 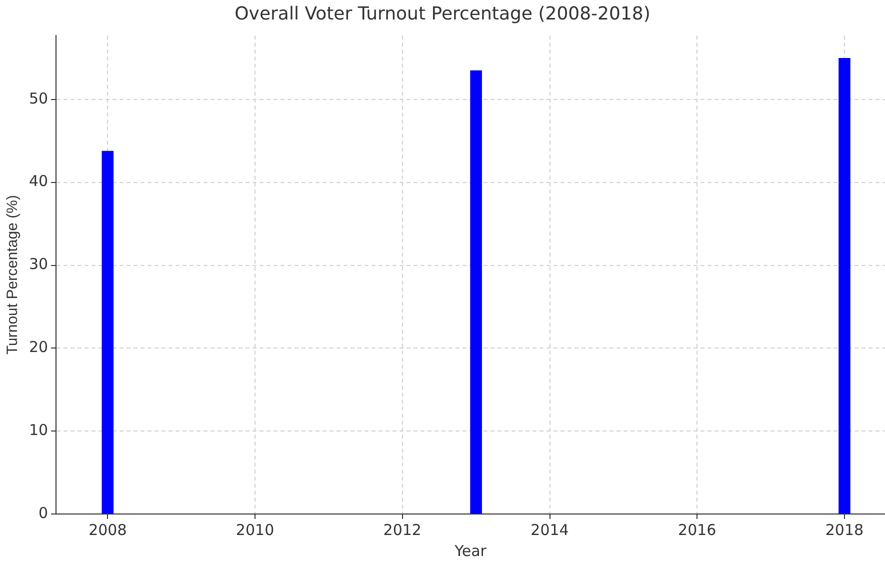 What do you see at coordinates (43, 513) in the screenshot?
I see `y-tick-label: 0` at bounding box center [43, 513].